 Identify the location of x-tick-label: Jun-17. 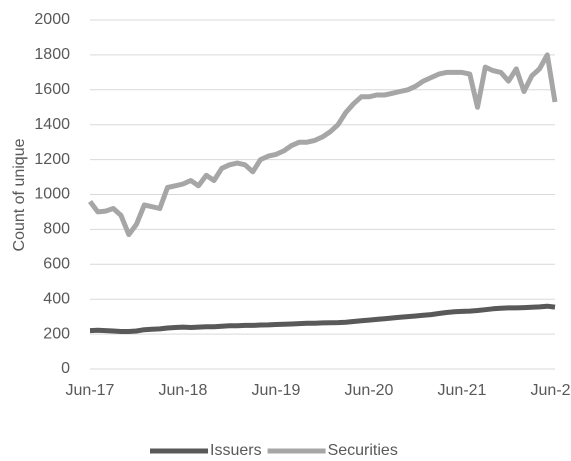
(90, 390).